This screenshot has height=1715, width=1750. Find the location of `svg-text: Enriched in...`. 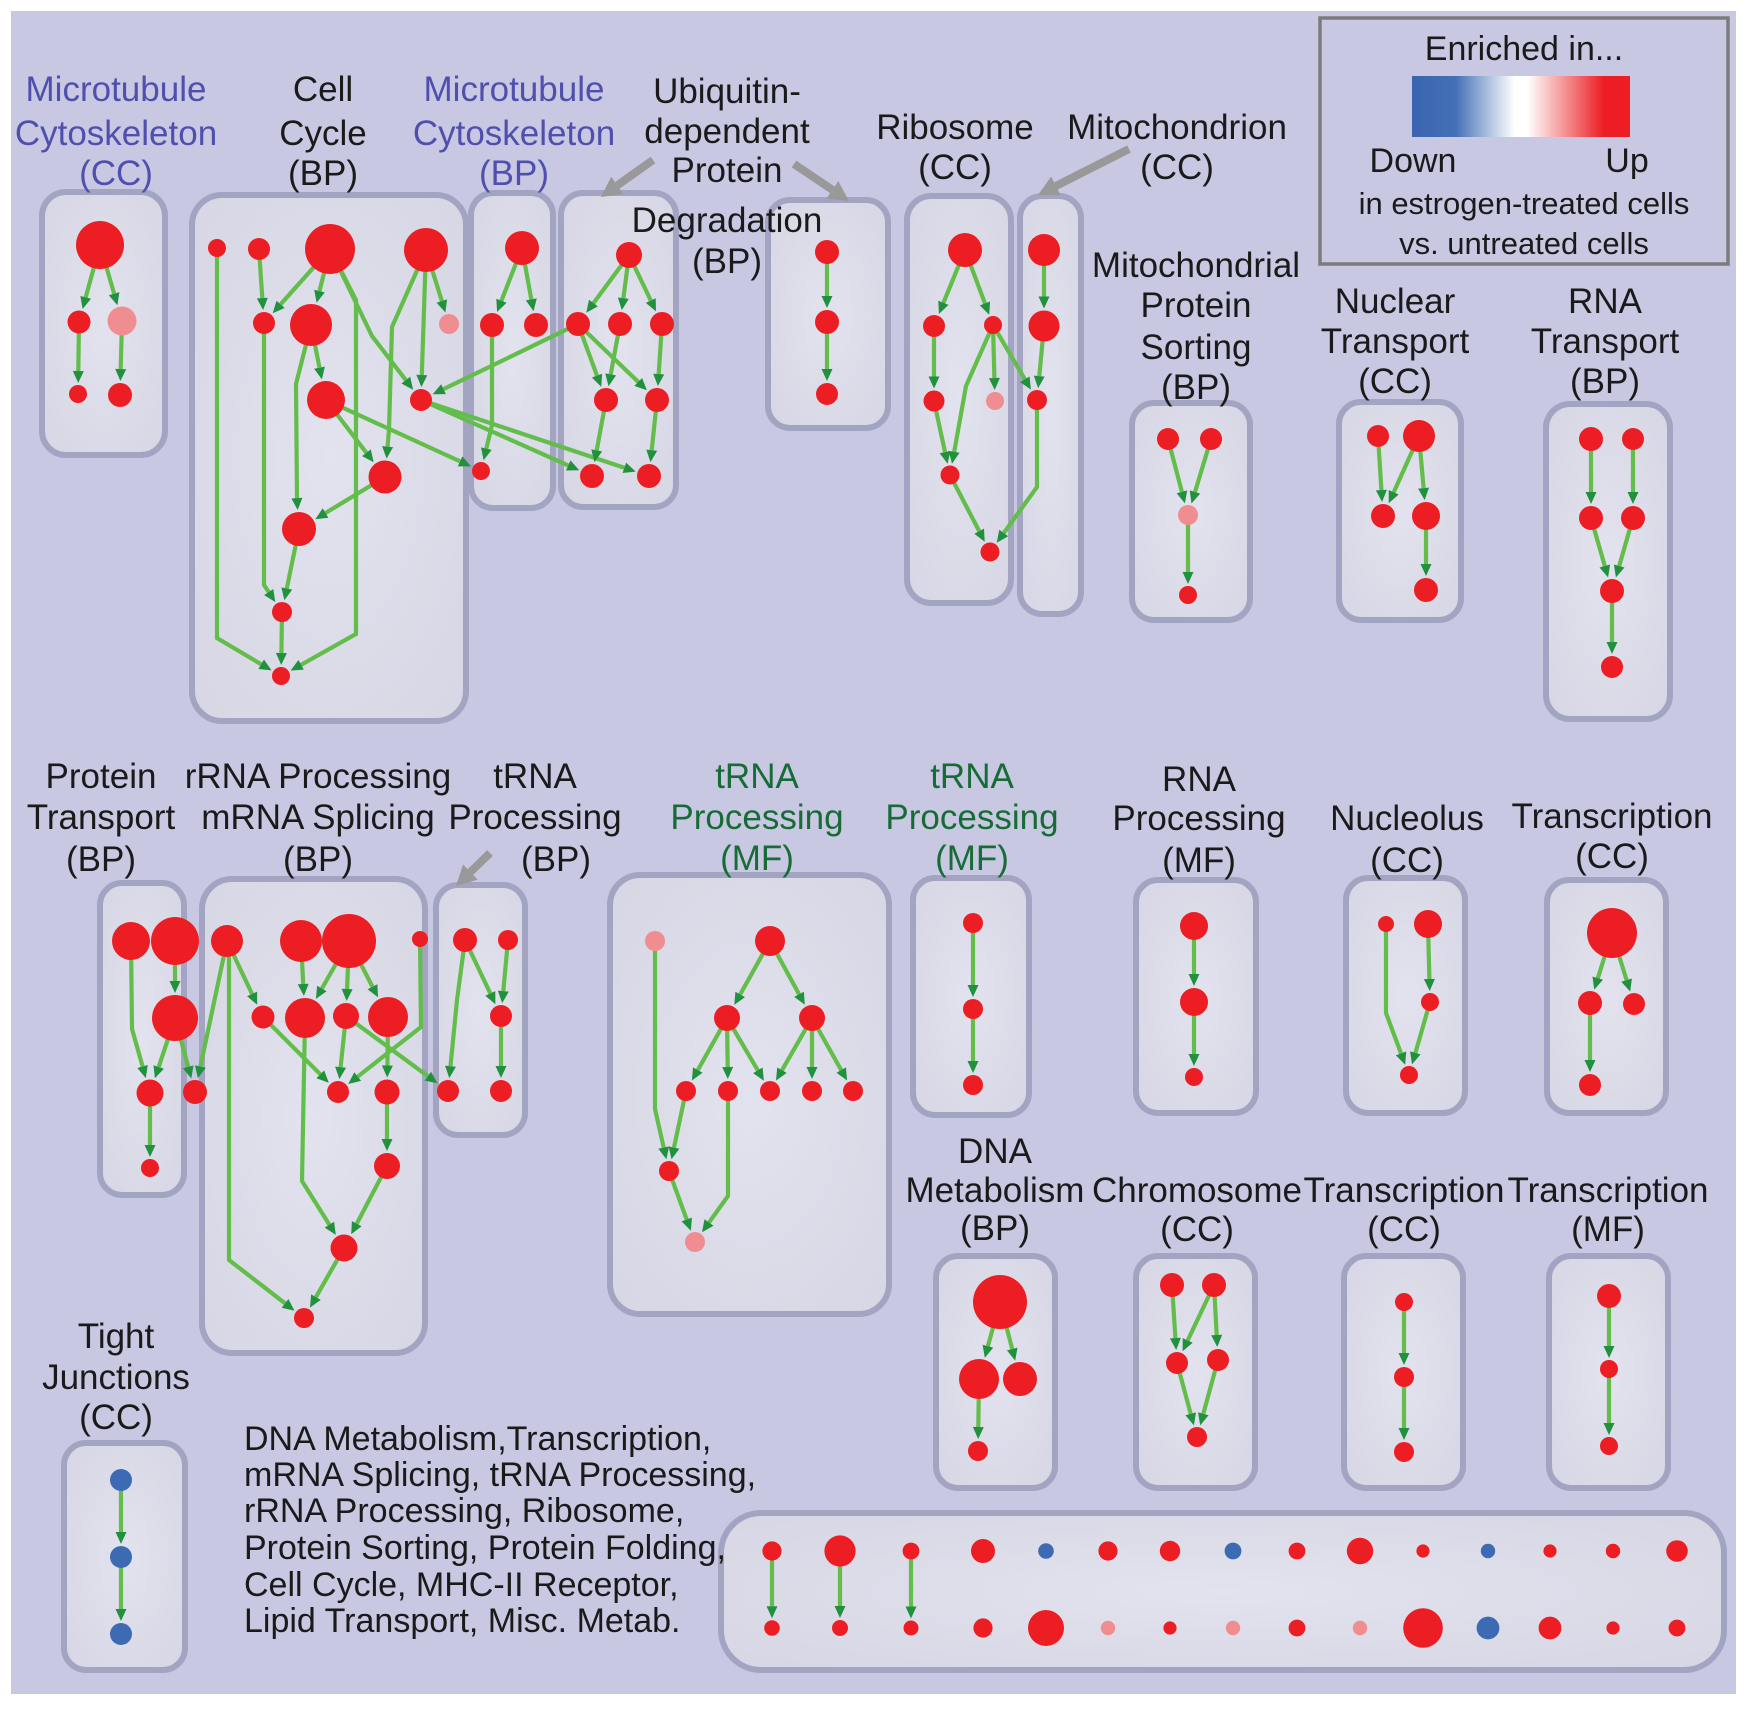

svg-text: Enriched in... is located at coordinates (1524, 49).